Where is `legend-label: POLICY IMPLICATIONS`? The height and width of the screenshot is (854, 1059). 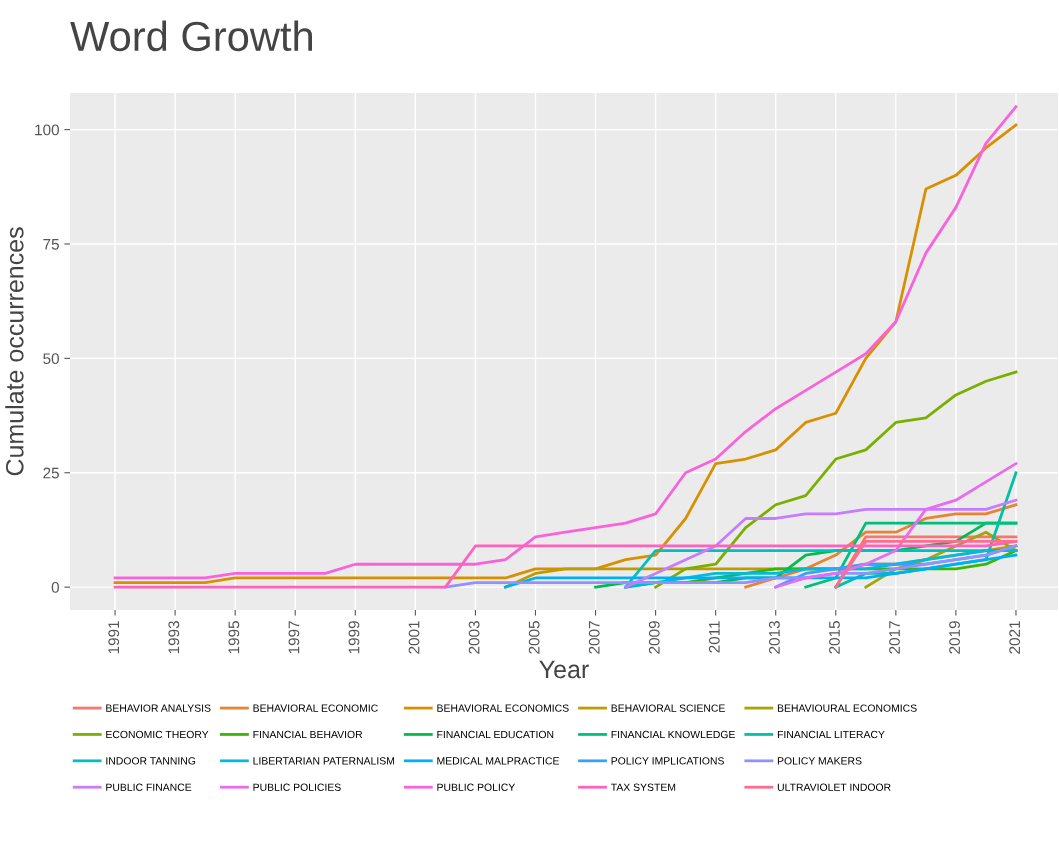 legend-label: POLICY IMPLICATIONS is located at coordinates (667, 761).